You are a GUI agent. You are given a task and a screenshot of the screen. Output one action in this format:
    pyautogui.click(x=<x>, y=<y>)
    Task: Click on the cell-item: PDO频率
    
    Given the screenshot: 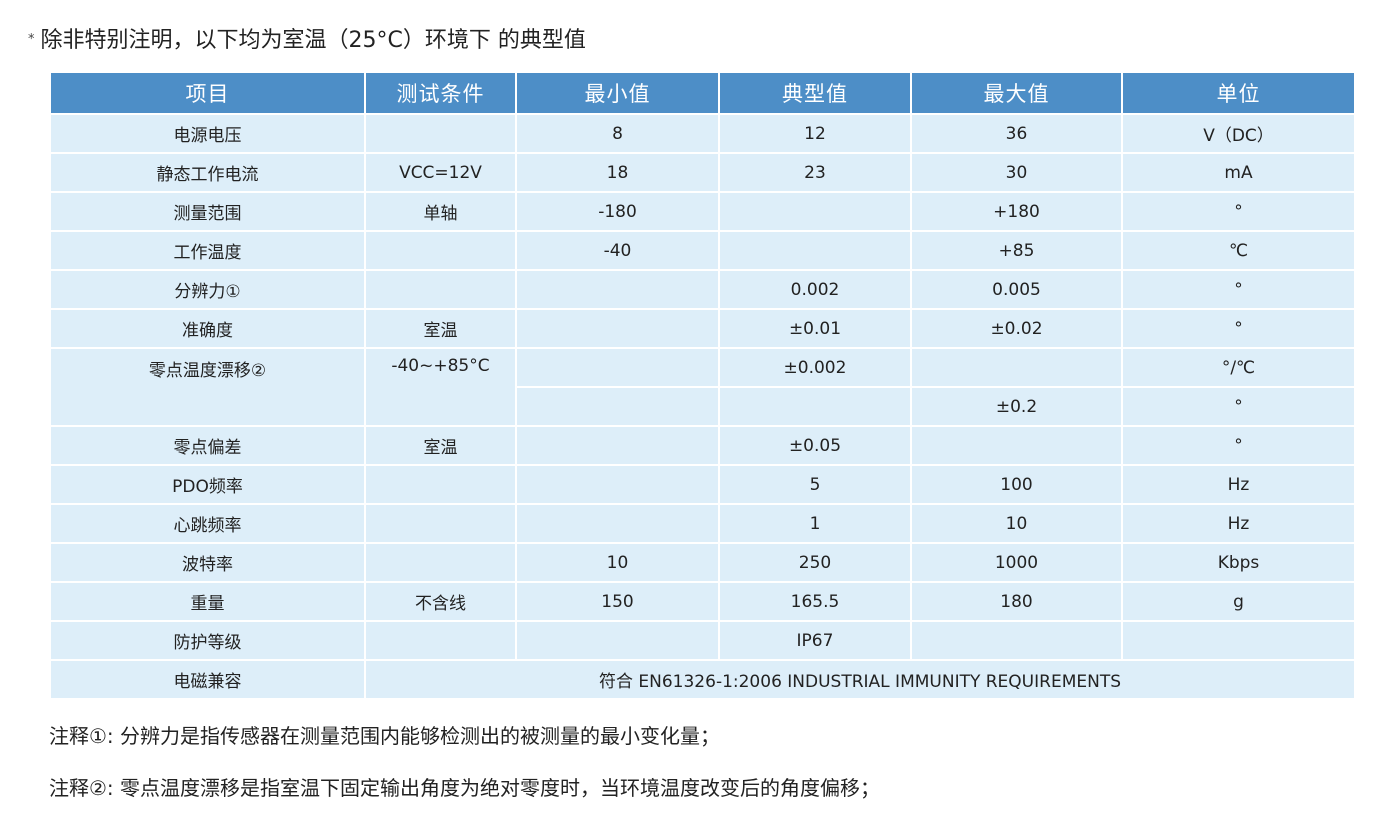 What is the action you would take?
    pyautogui.click(x=207, y=484)
    